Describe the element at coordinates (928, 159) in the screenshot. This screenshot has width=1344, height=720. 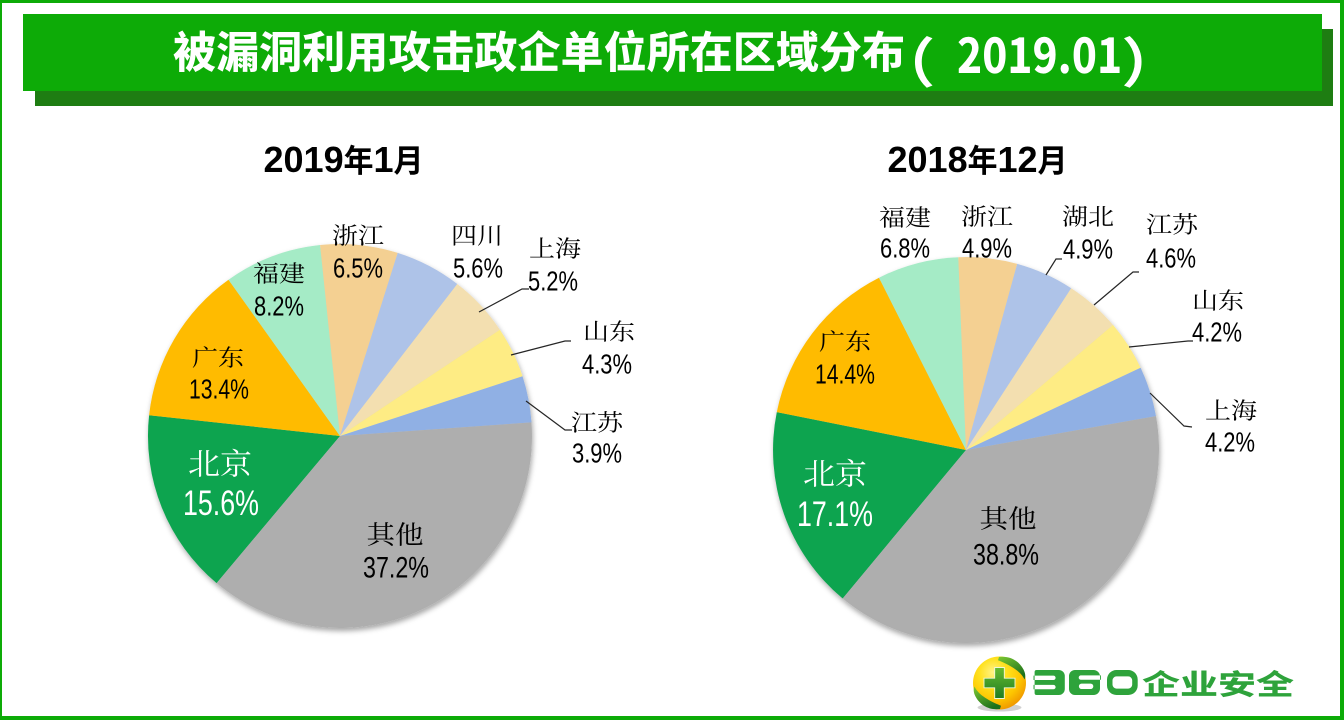
I see `svg-text: 2018` at that location.